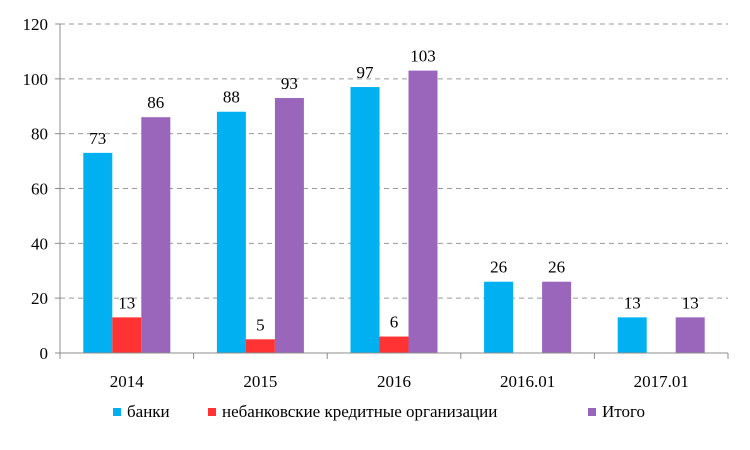 This screenshot has height=450, width=750. Describe the element at coordinates (39, 298) in the screenshot. I see `y-tick-label: 20` at that location.